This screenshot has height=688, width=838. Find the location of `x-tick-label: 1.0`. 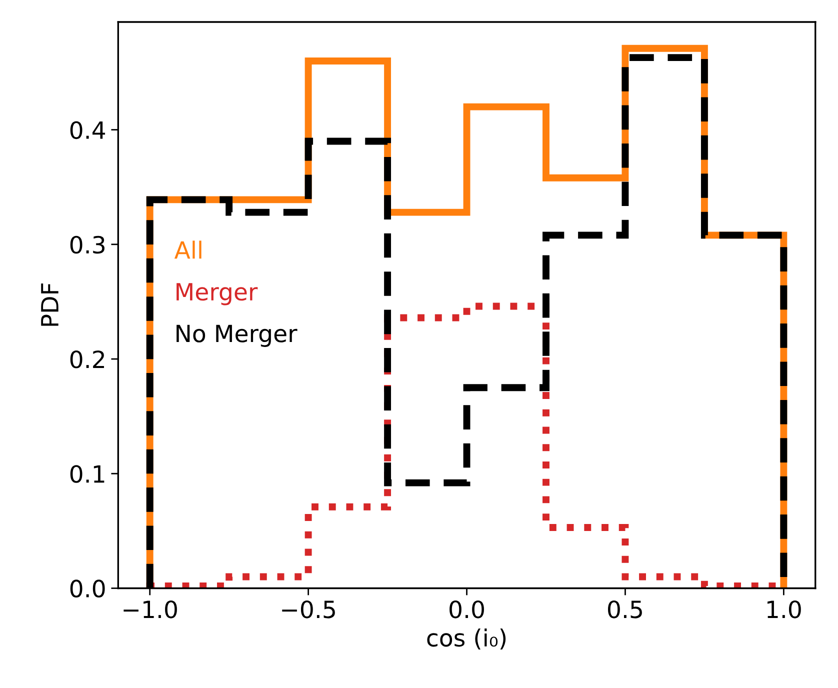

x-tick-label: 1.0 is located at coordinates (784, 609).